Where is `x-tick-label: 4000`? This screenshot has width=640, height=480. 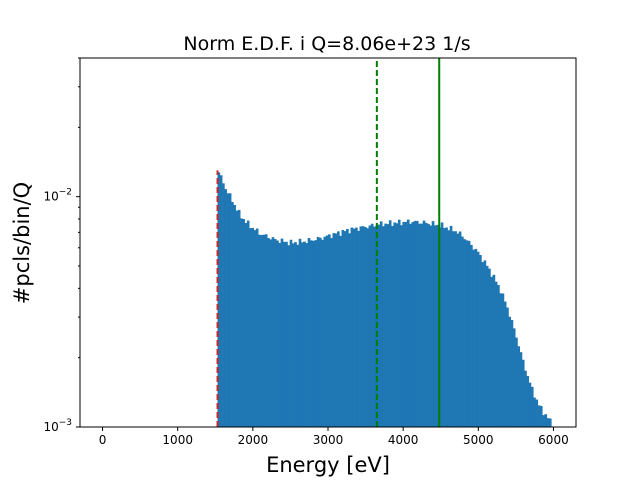 x-tick-label: 4000 is located at coordinates (403, 440).